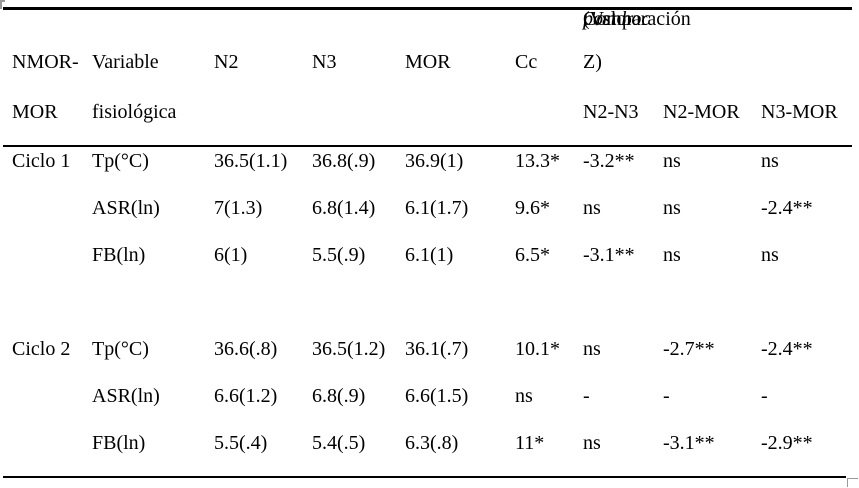  Describe the element at coordinates (852, 482) in the screenshot. I see `table-resize-handle-bottom-right` at that location.